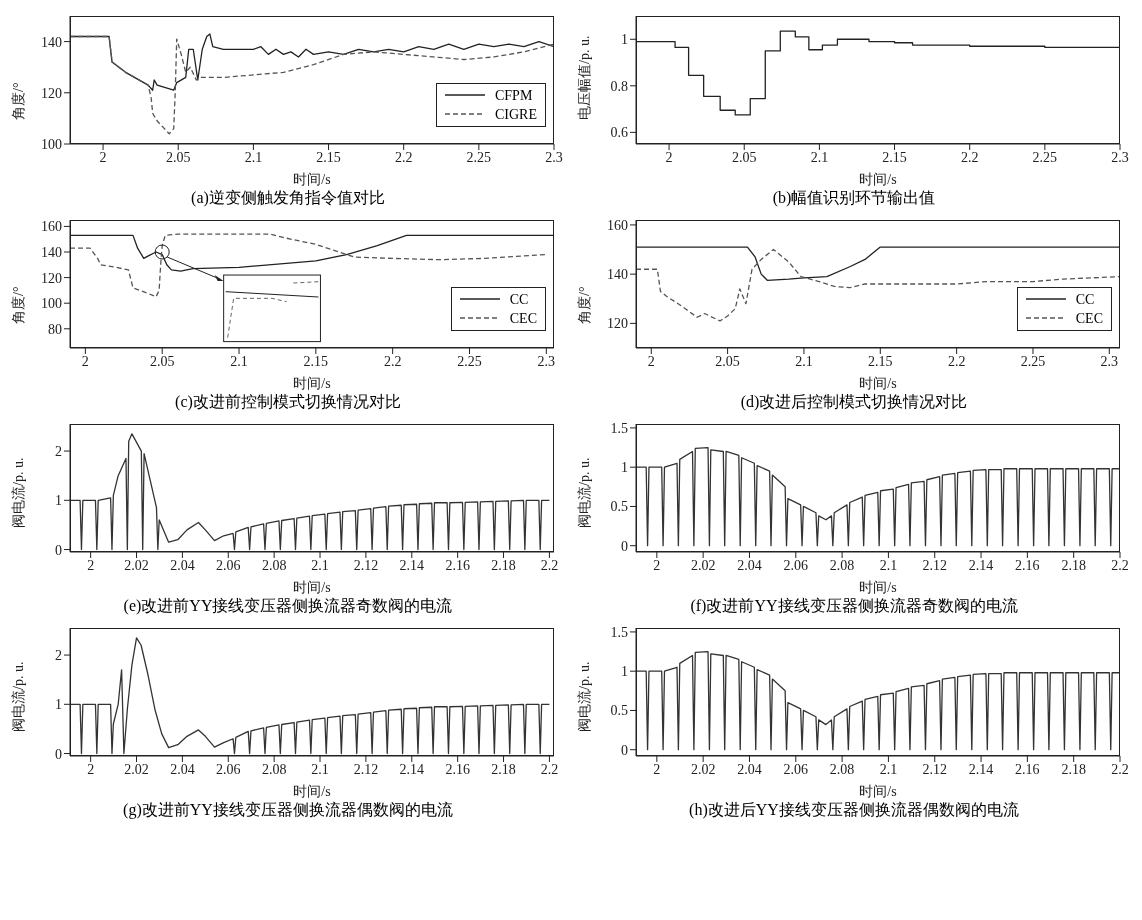 This screenshot has width=1142, height=920. Describe the element at coordinates (514, 95) in the screenshot. I see `legend-label: CFPM` at that location.